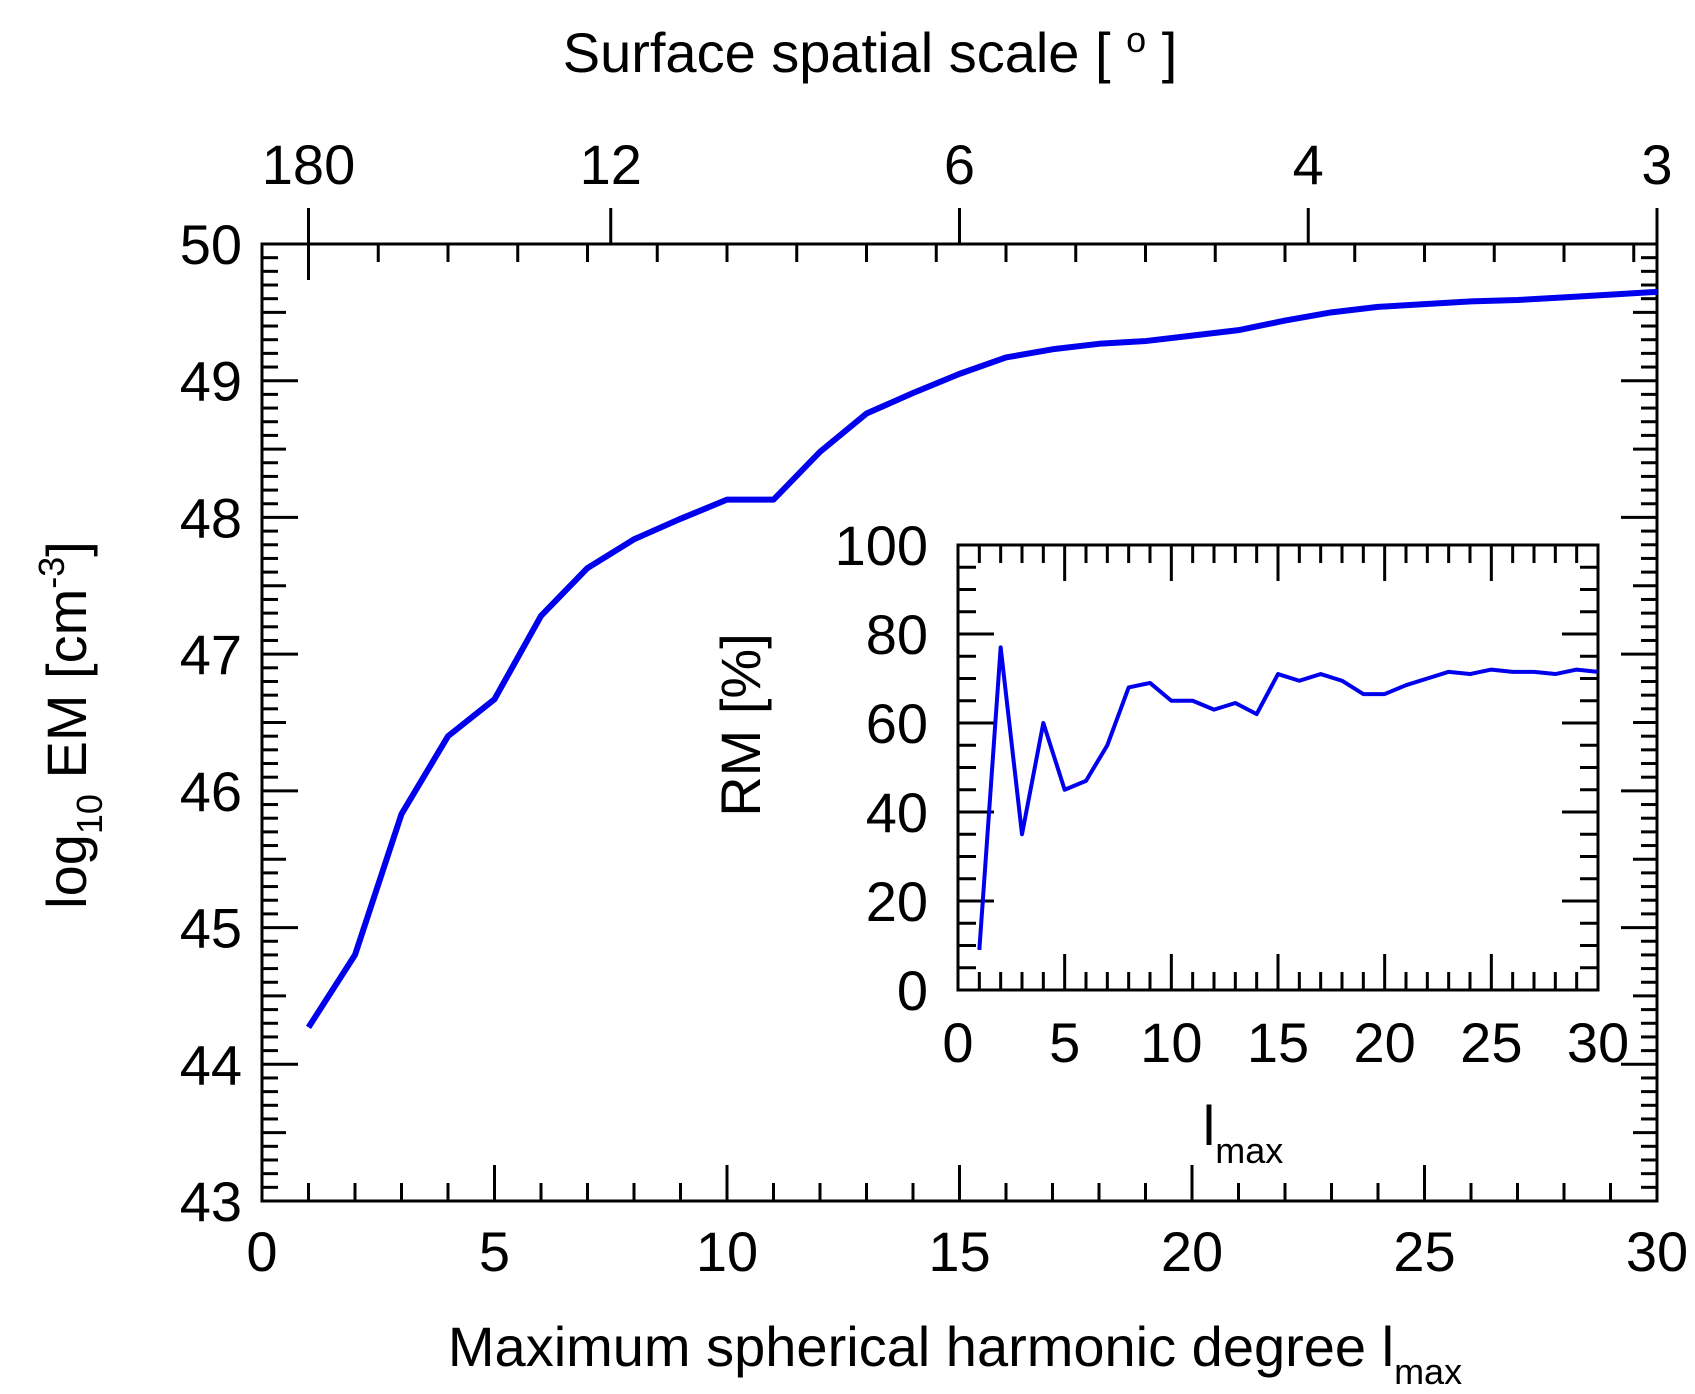 This screenshot has height=1394, width=1695. What do you see at coordinates (1598, 1042) in the screenshot?
I see `inset-x-tick-label: 30` at bounding box center [1598, 1042].